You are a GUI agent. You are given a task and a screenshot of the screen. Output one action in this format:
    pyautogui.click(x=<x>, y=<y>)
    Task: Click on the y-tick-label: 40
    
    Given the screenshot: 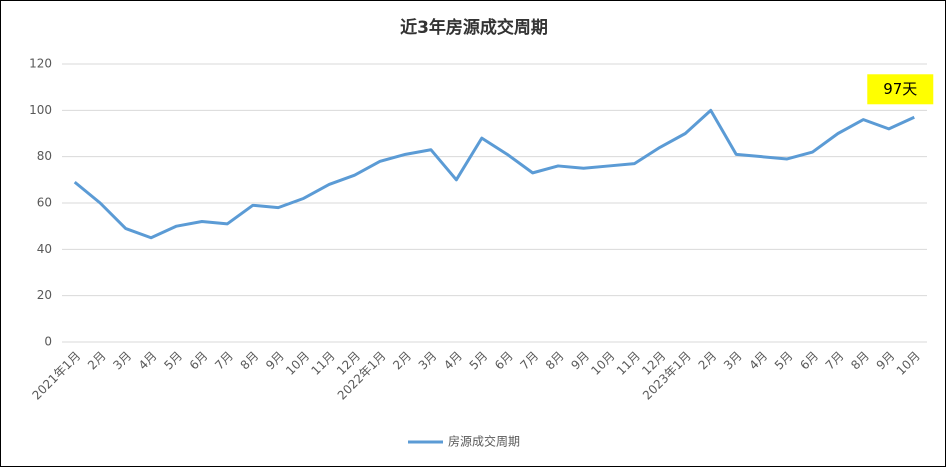 What is the action you would take?
    pyautogui.click(x=44, y=249)
    